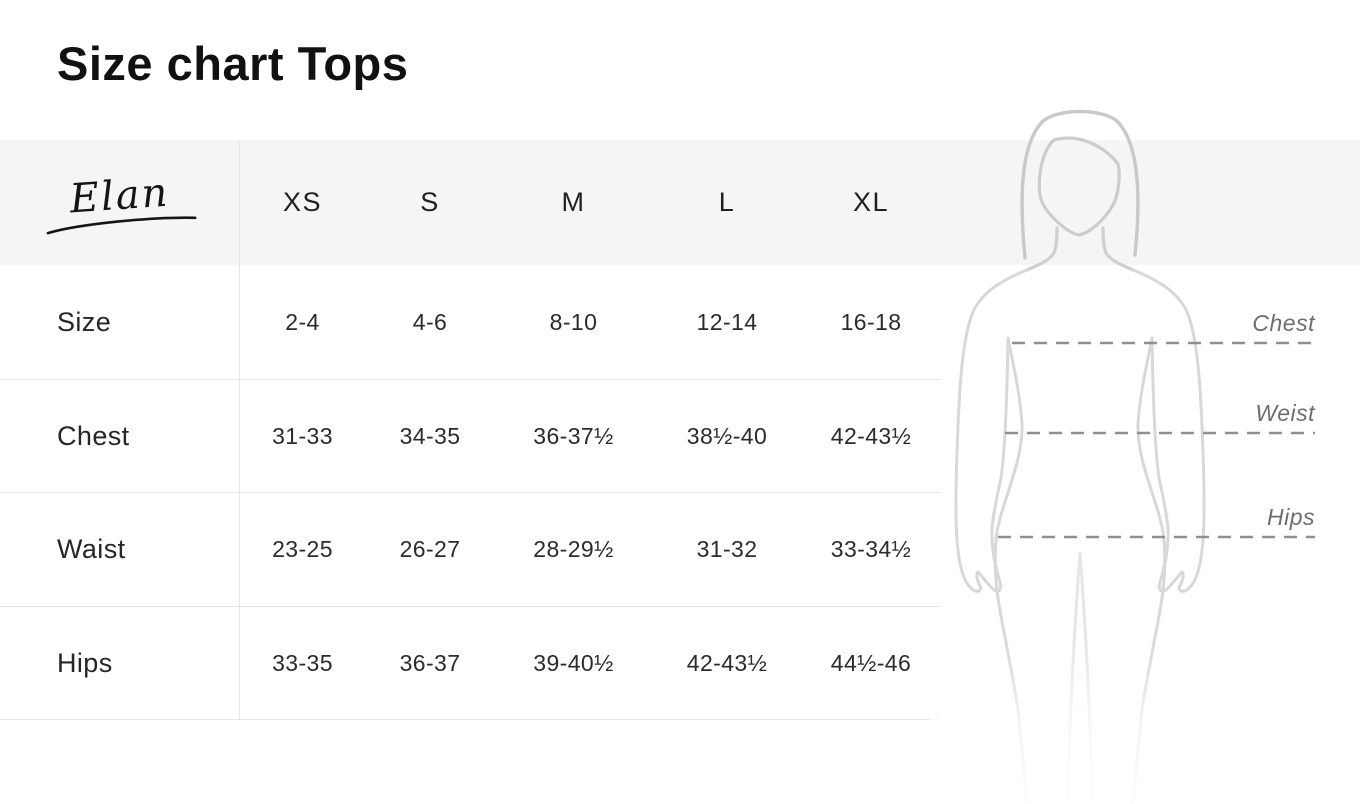 The height and width of the screenshot is (804, 1360). What do you see at coordinates (1290, 517) in the screenshot?
I see `measure-label-hips: Hips` at bounding box center [1290, 517].